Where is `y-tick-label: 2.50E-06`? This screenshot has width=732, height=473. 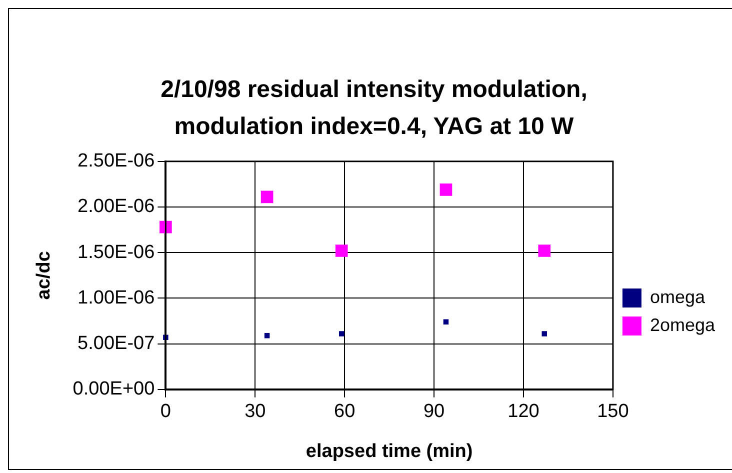
y-tick-label: 2.50E-06 is located at coordinates (116, 161).